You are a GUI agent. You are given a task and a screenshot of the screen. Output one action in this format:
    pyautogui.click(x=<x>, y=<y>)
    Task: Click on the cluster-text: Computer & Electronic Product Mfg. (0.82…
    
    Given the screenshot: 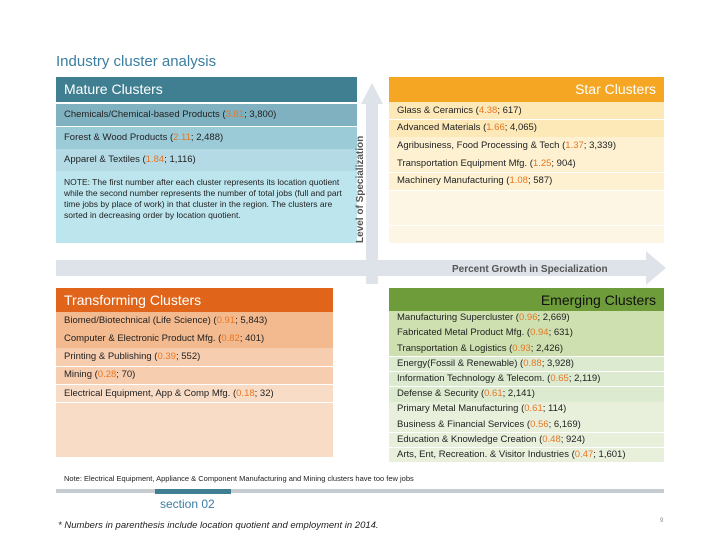 What is the action you would take?
    pyautogui.click(x=164, y=339)
    